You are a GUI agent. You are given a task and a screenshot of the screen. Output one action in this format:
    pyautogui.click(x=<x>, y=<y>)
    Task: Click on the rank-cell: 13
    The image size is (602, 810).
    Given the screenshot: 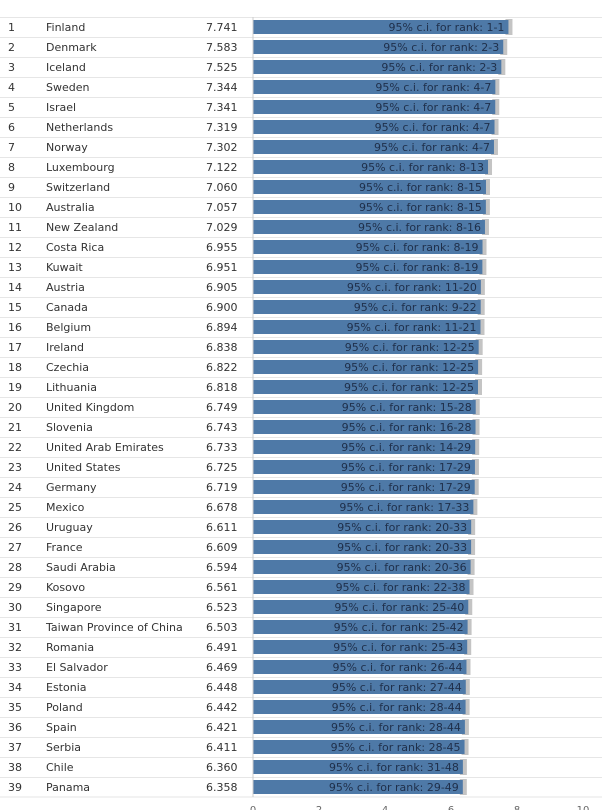 What is the action you would take?
    pyautogui.click(x=15, y=267)
    